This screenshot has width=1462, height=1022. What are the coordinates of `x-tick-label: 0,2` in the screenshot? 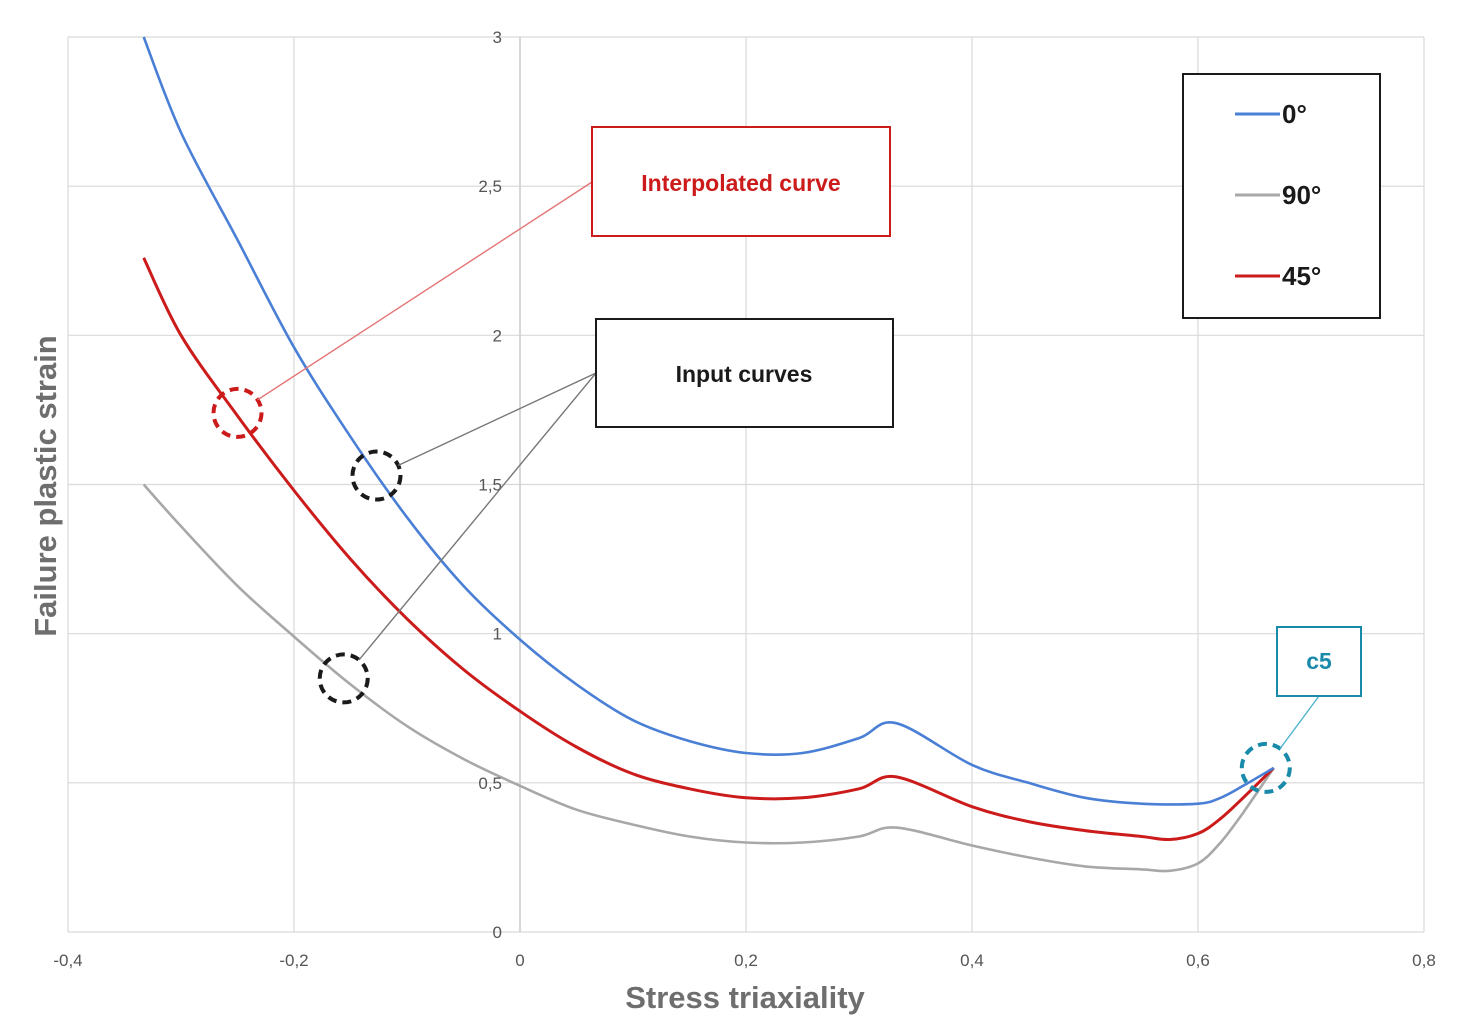 It's located at (746, 960).